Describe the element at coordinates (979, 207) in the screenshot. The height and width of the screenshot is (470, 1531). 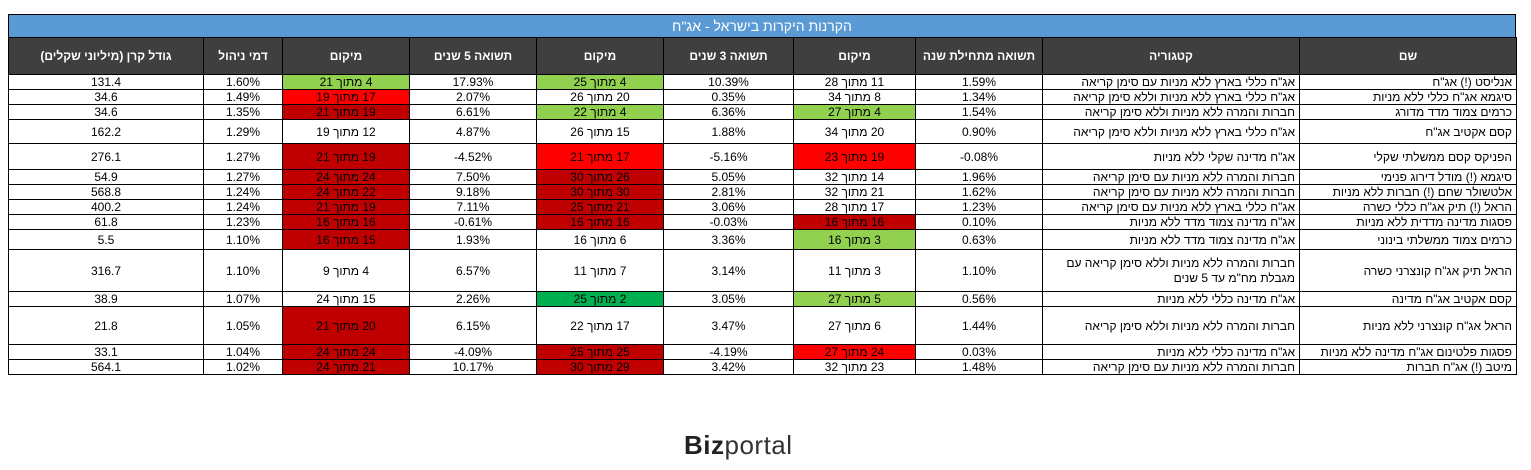
I see `ytd-return-cell: 1.23%` at that location.